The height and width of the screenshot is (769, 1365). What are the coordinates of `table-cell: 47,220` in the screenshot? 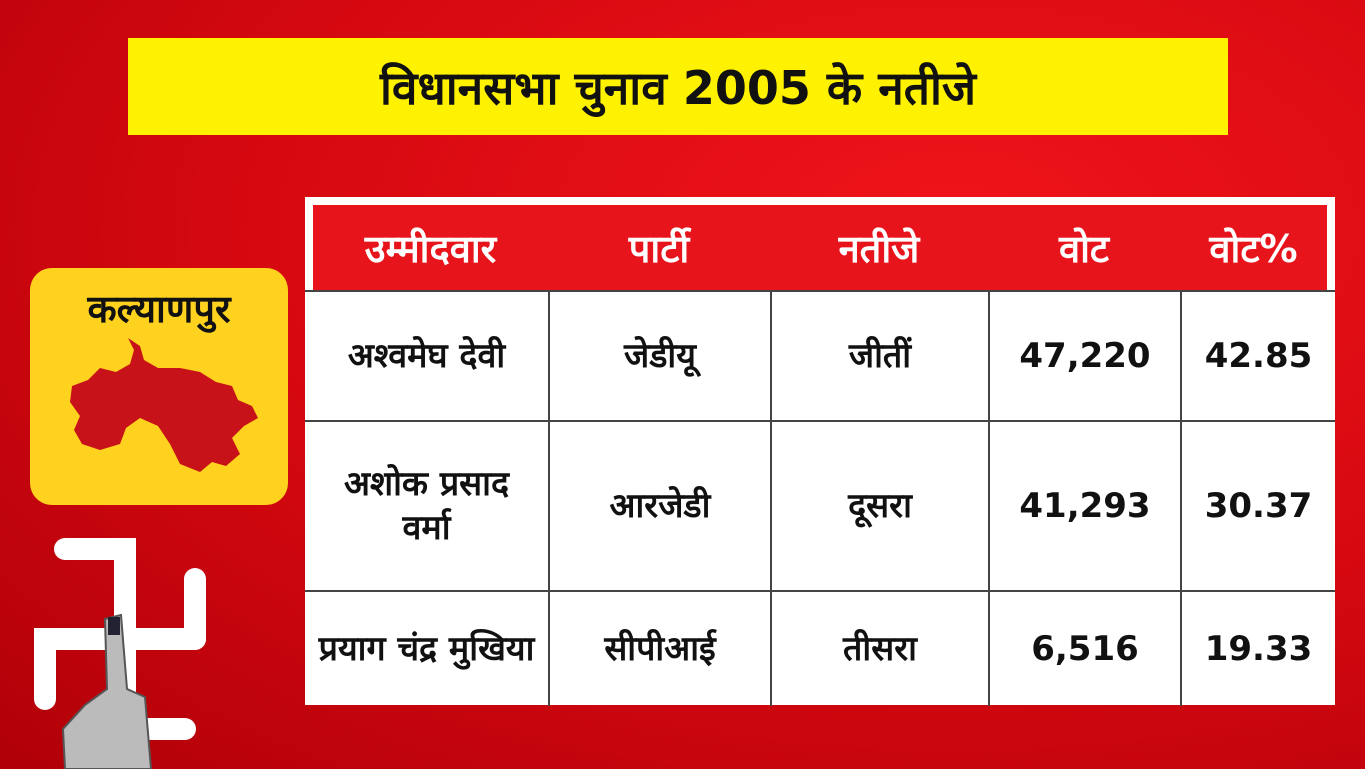 It's located at (1084, 356).